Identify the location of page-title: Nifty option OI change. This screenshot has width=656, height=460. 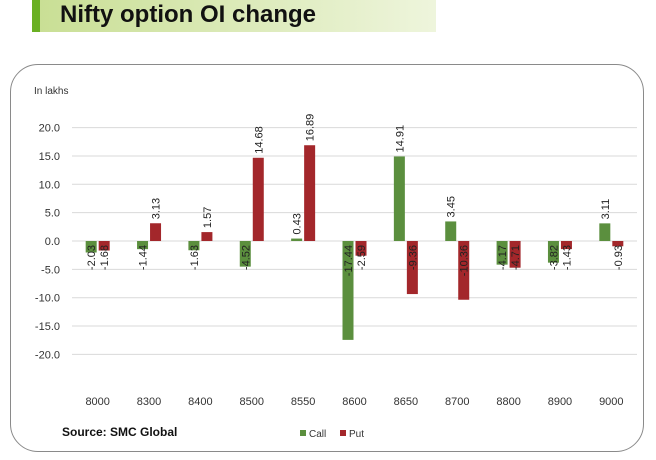
(188, 14).